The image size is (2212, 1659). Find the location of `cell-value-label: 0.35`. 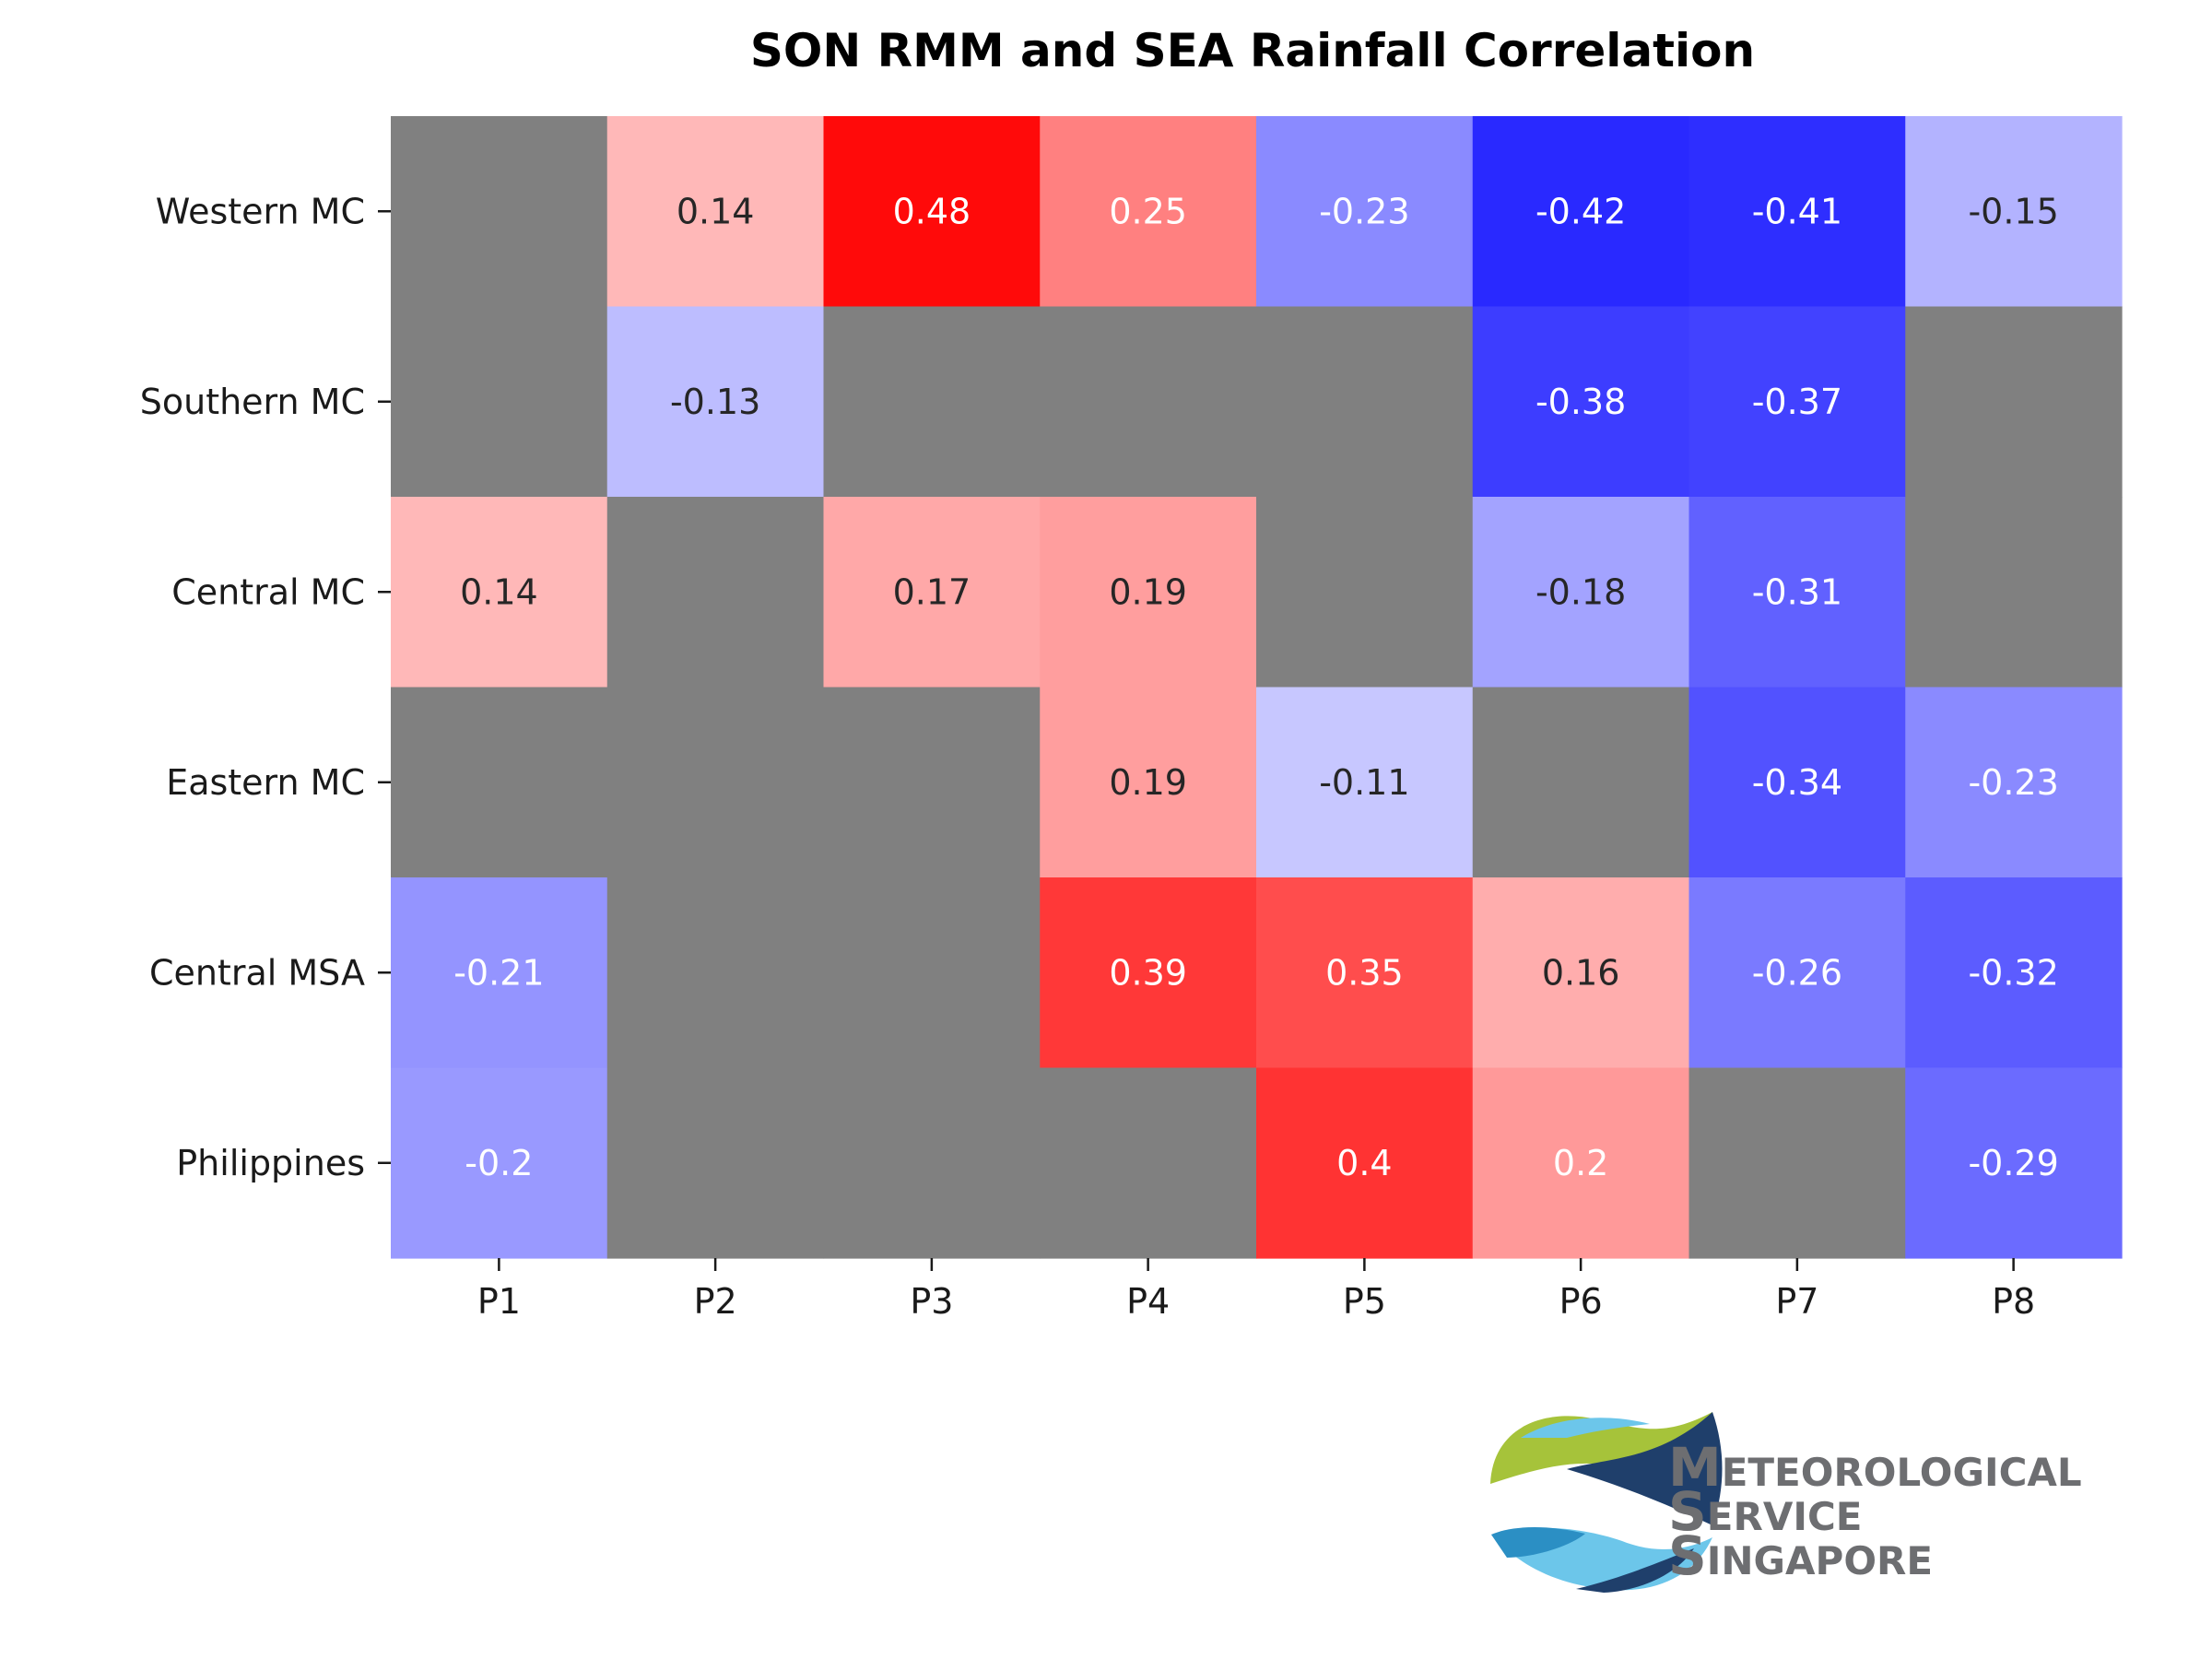

cell-value-label: 0.35 is located at coordinates (1364, 972).